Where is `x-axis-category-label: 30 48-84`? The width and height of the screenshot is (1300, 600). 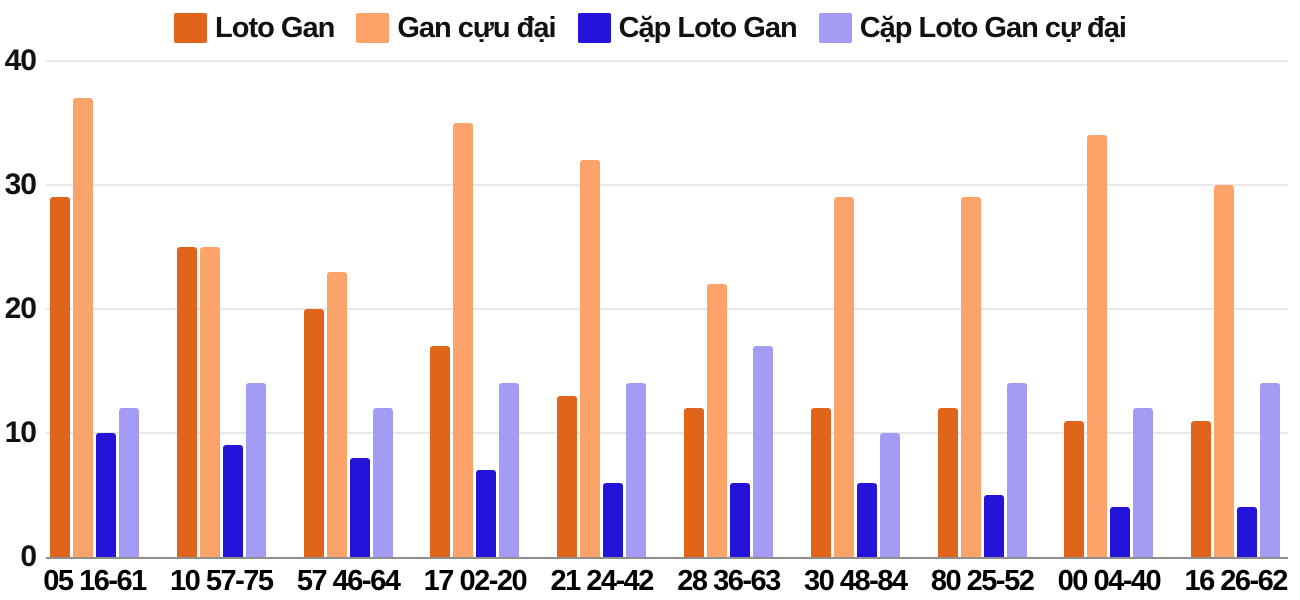
x-axis-category-label: 30 48-84 is located at coordinates (856, 581).